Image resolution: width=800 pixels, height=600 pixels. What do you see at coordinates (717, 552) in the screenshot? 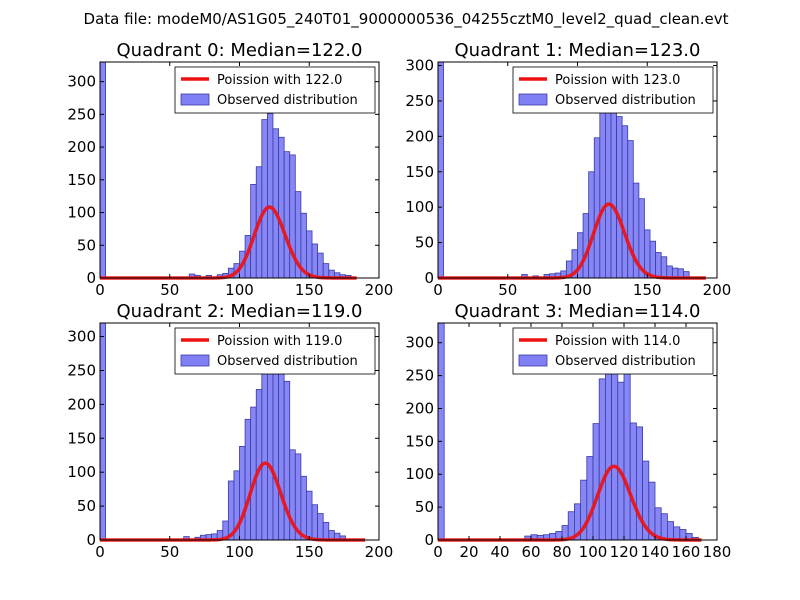
I see `x-tick-label: 180` at bounding box center [717, 552].